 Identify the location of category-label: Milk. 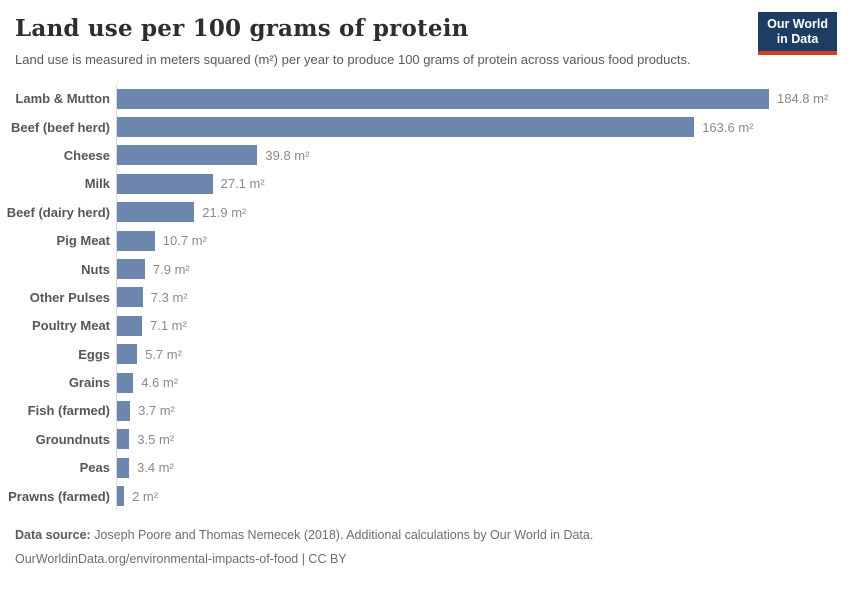
(97, 184).